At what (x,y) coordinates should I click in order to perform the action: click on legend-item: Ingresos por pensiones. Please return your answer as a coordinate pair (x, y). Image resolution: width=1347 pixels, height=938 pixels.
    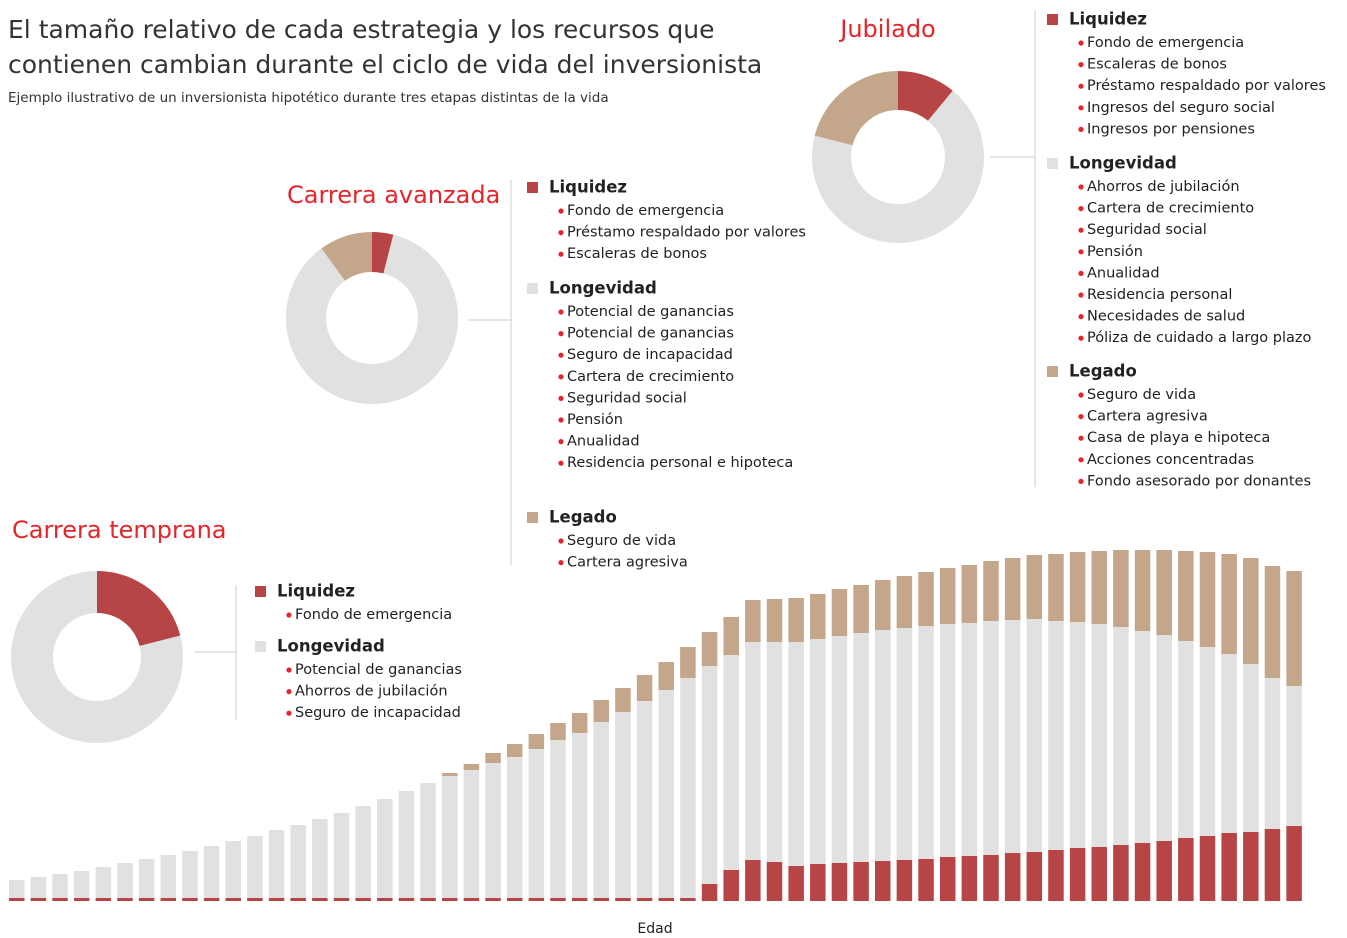
    Looking at the image, I should click on (1171, 129).